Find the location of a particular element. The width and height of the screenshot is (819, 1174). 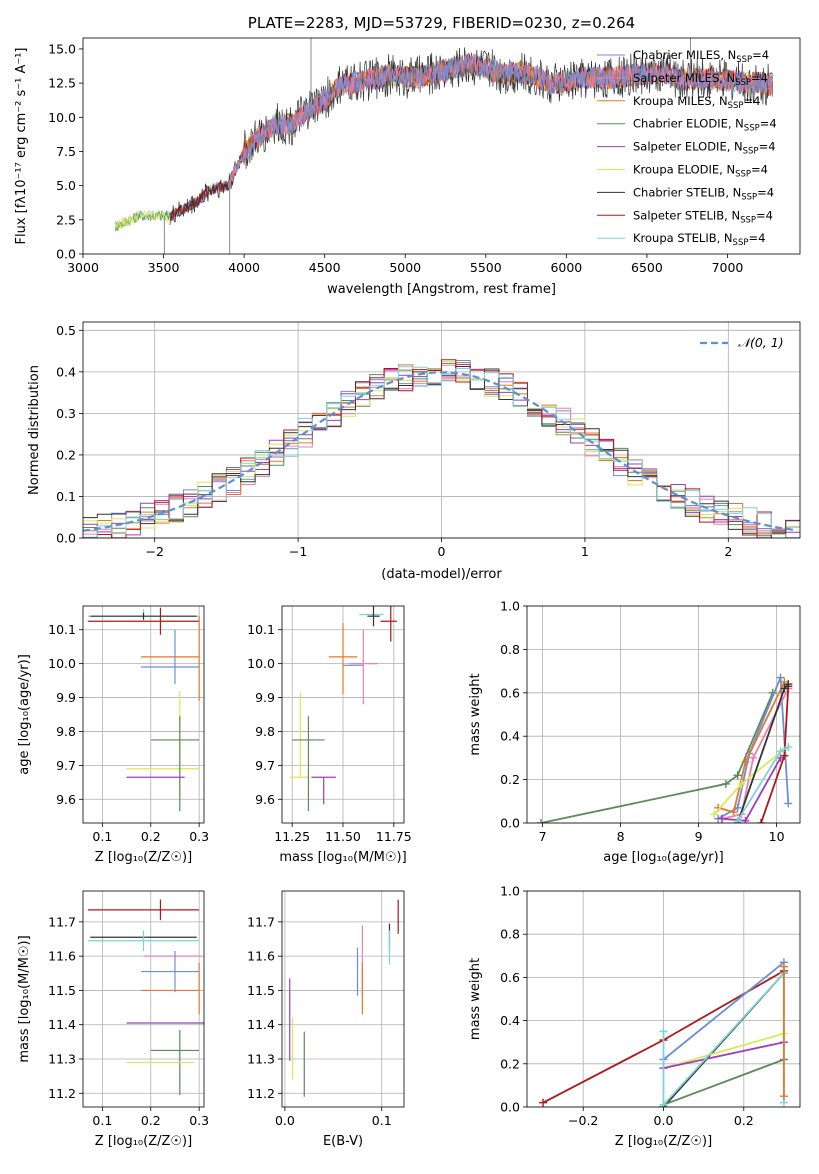

weight-lines is located at coordinates (665, 748).